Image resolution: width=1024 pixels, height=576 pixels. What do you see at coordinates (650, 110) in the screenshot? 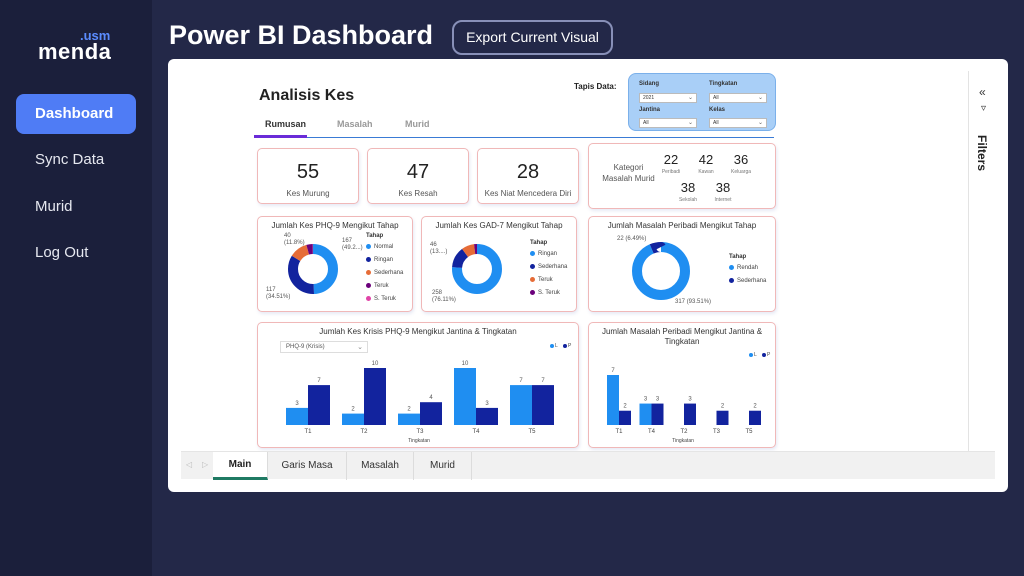
I see `jantina-label: Jantina` at bounding box center [650, 110].